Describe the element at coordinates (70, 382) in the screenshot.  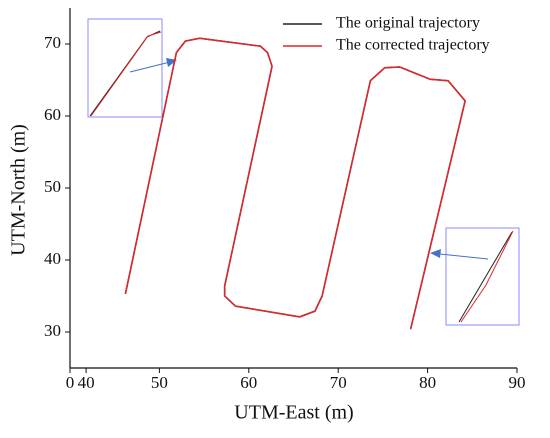
I see `x-tick-label: 0` at that location.